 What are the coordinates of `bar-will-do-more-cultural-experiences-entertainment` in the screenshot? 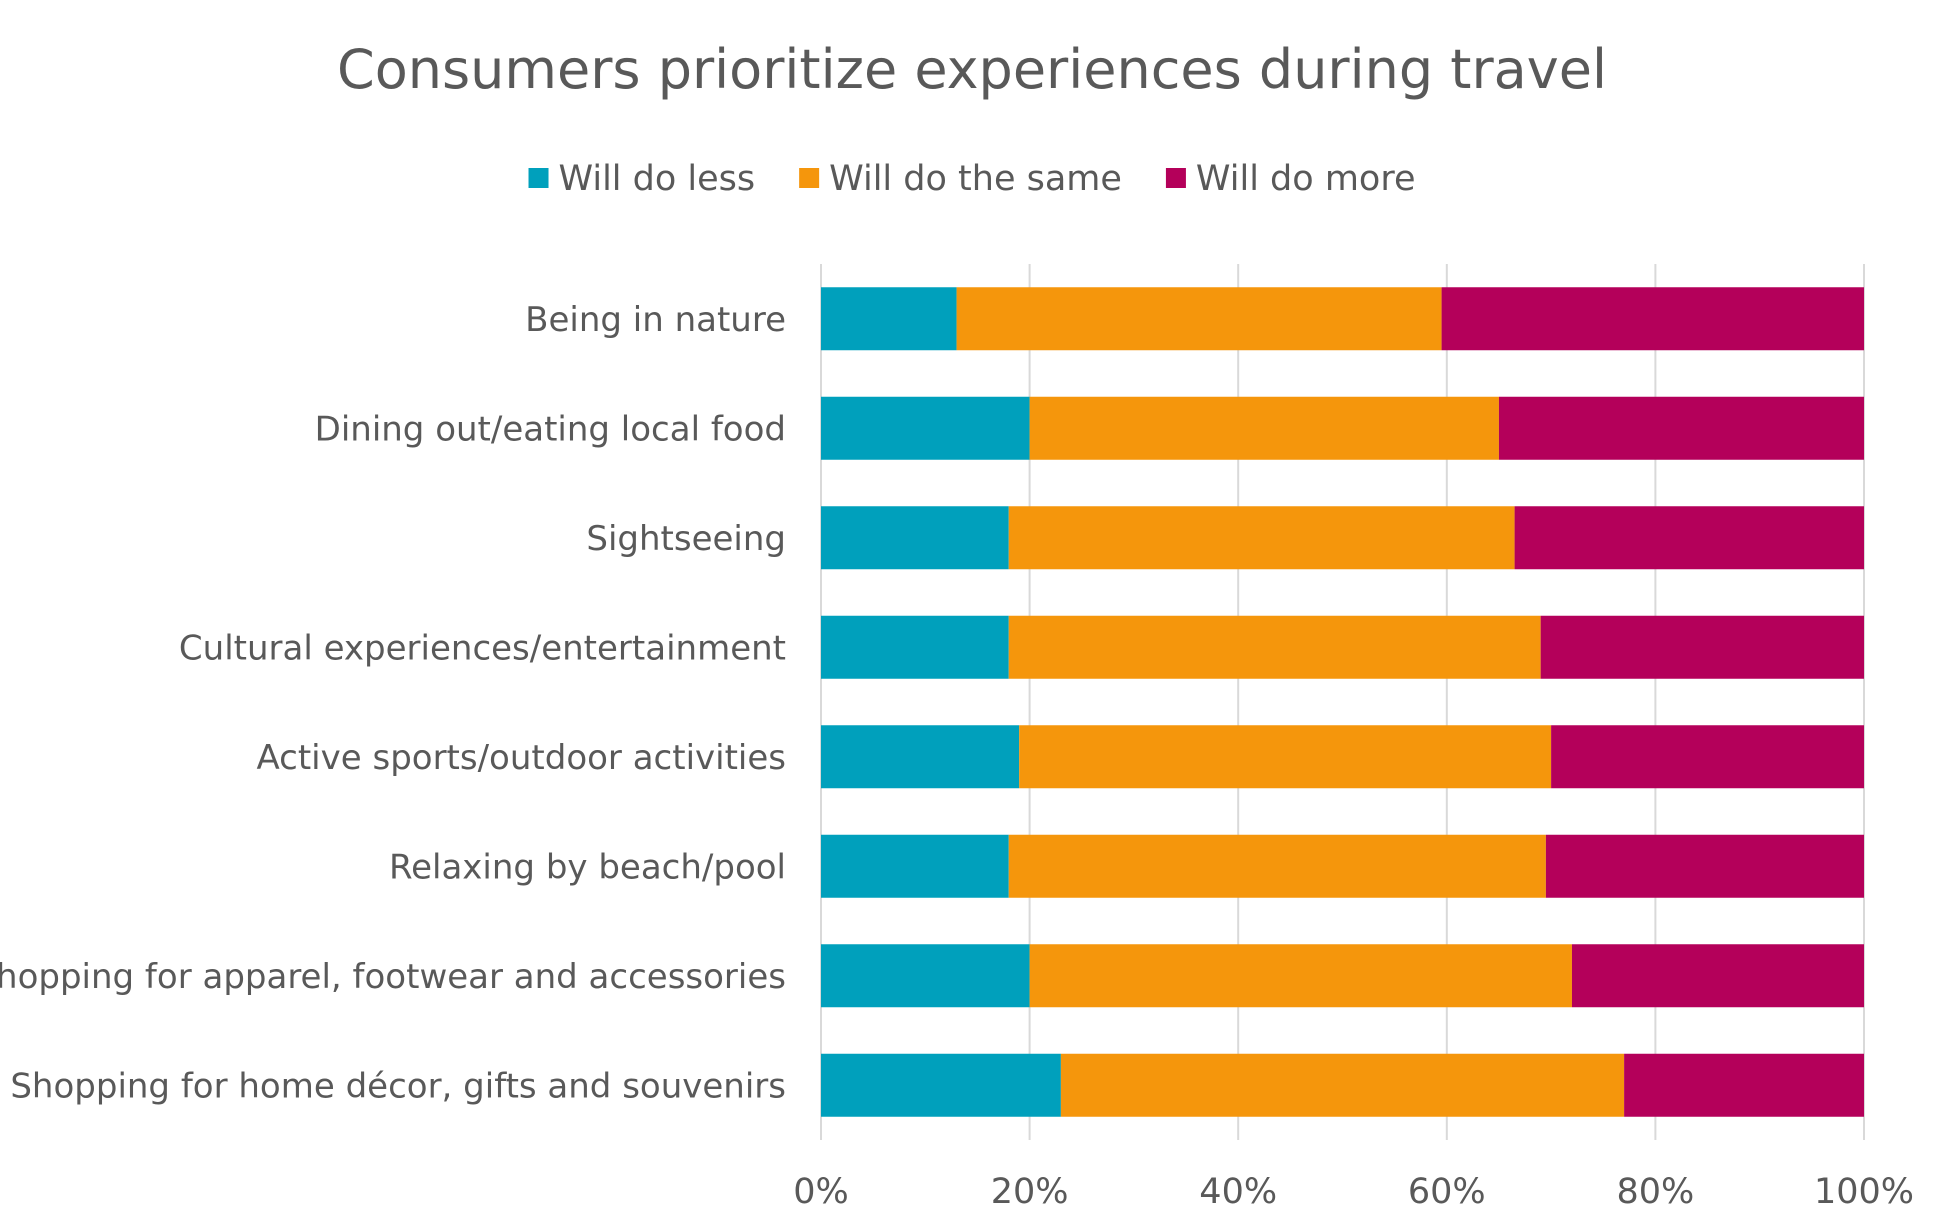 It's located at (1702, 647).